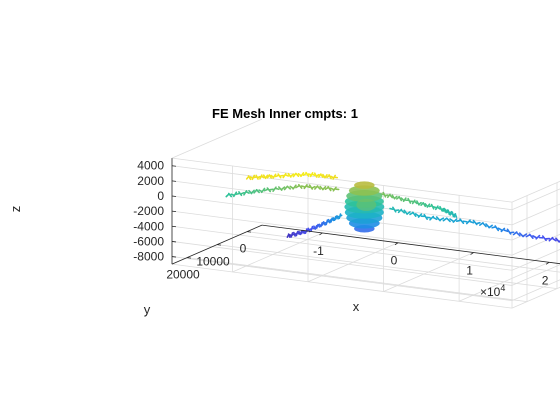  Describe the element at coordinates (249, 232) in the screenshot. I see `y-tick-mark` at that location.